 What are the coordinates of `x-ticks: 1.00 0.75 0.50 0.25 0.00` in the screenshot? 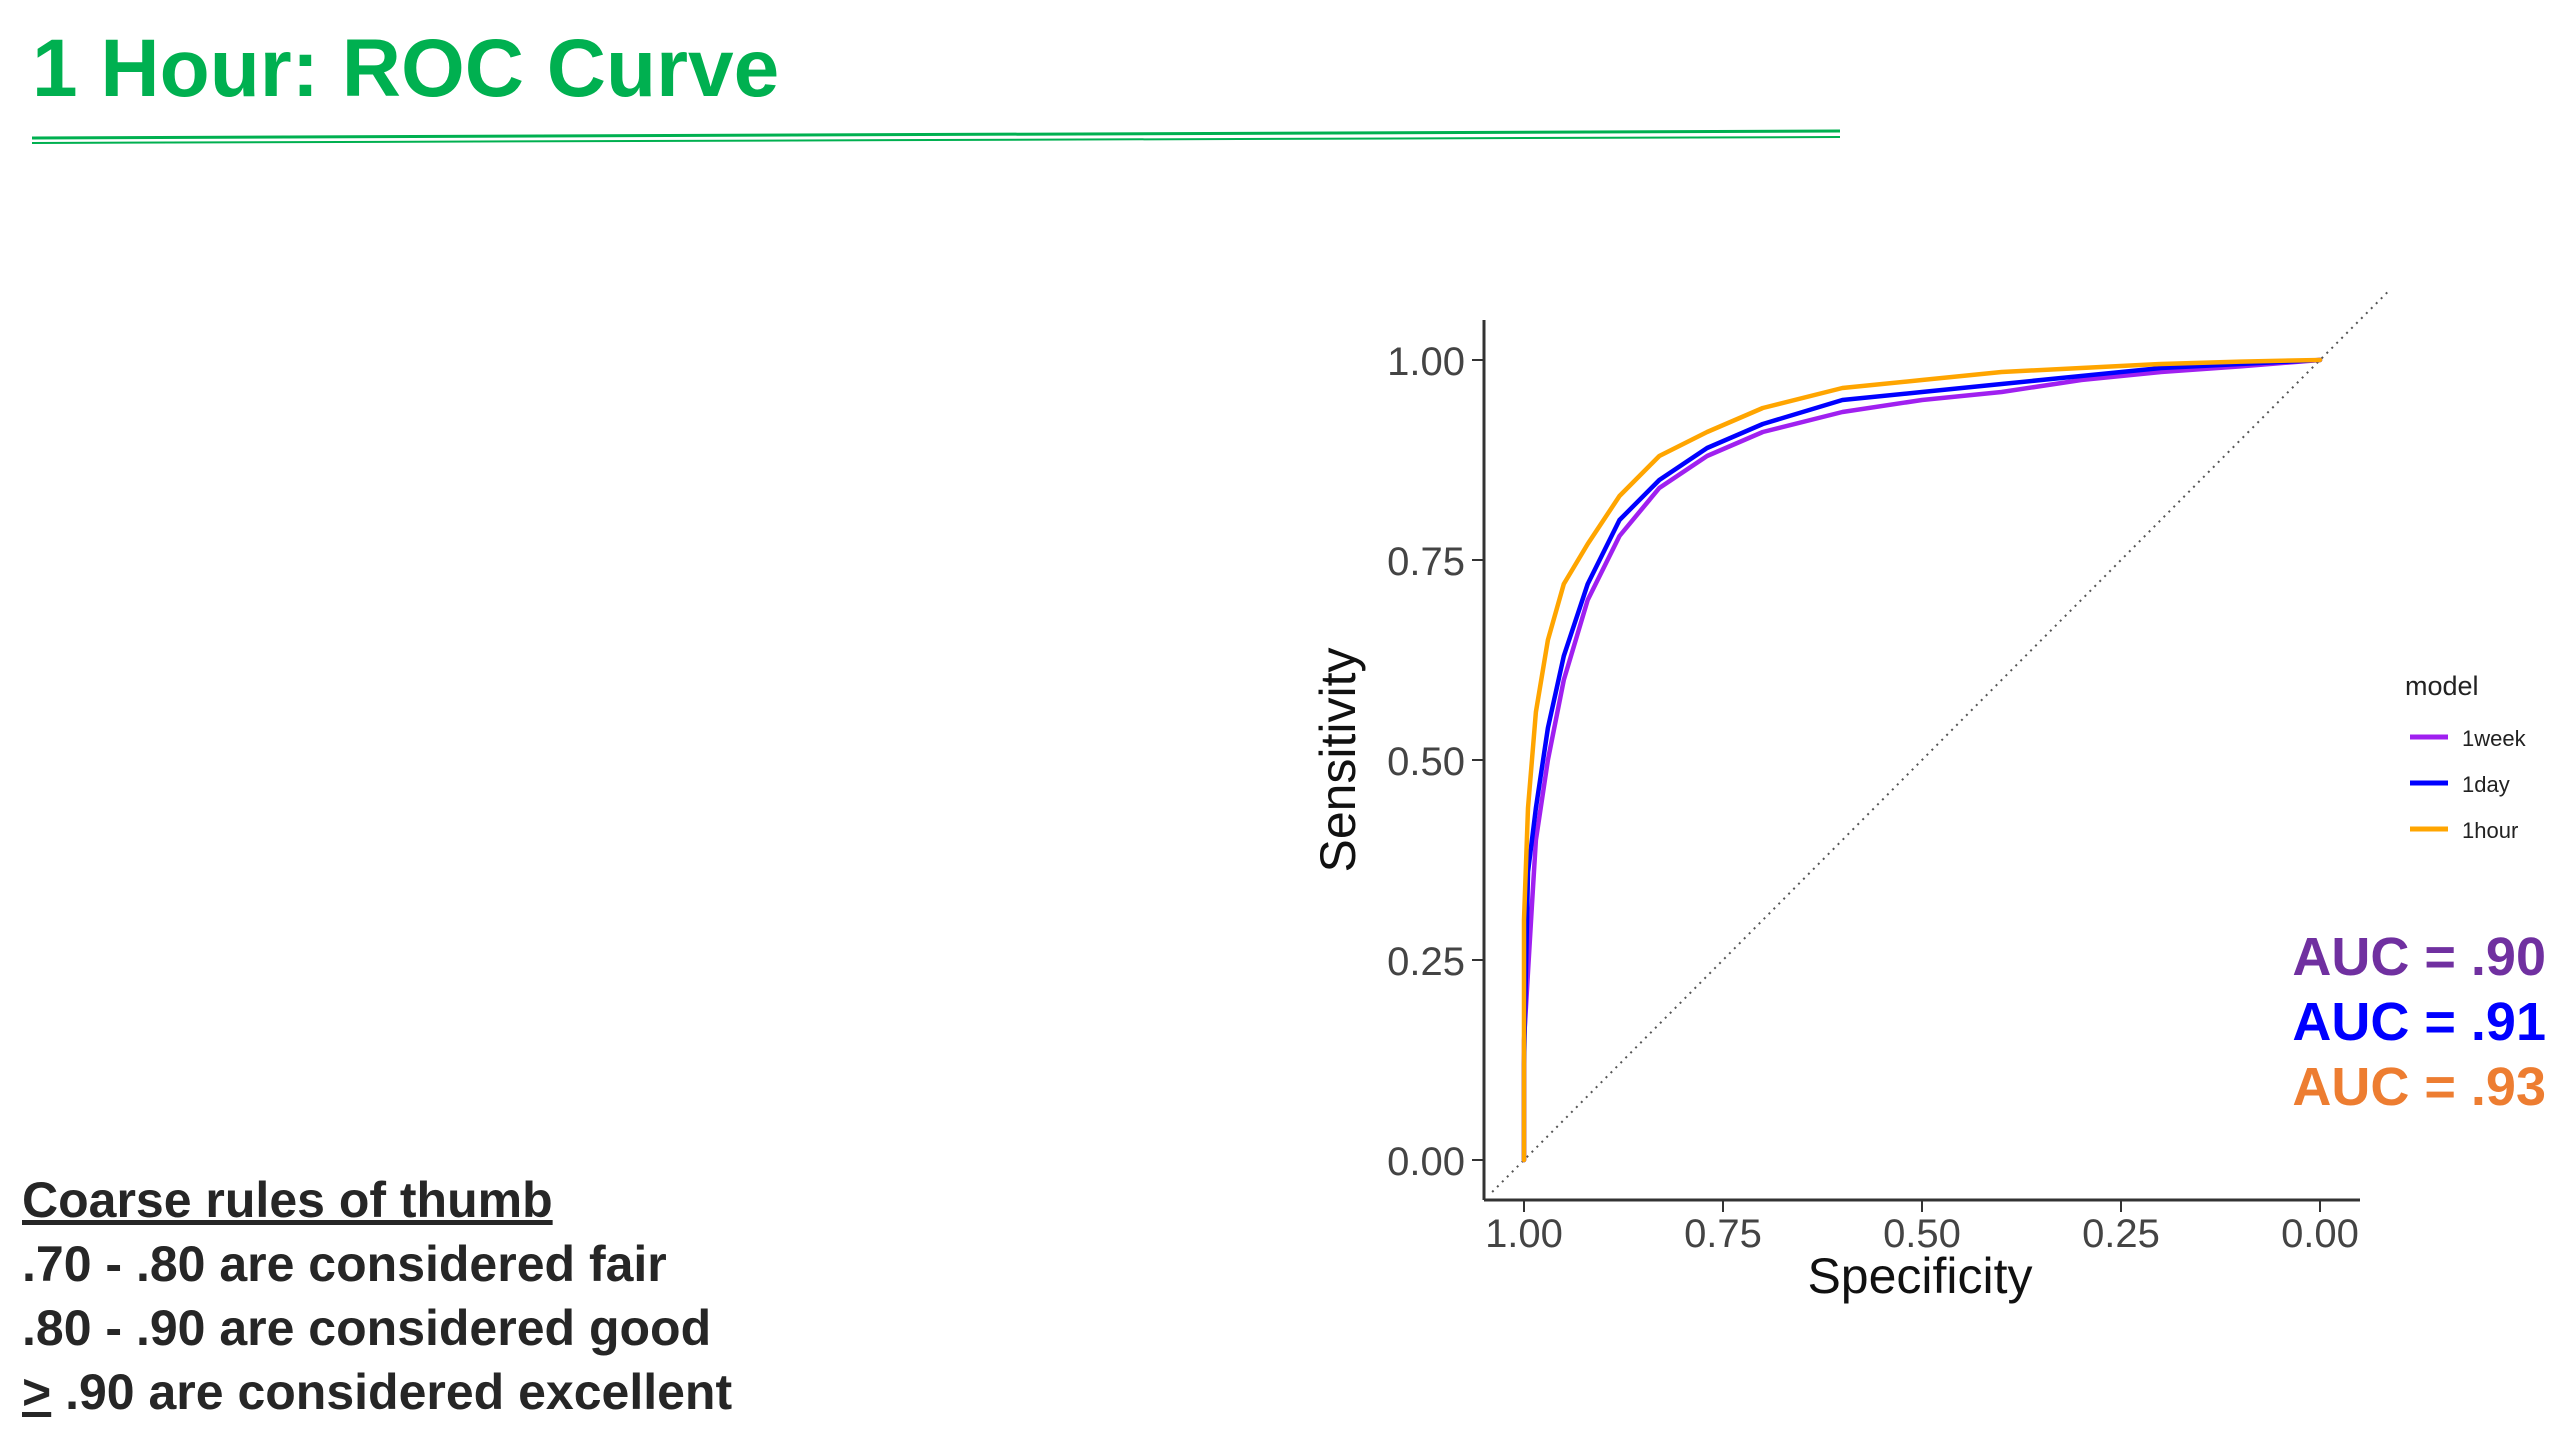 It's located at (1922, 1228).